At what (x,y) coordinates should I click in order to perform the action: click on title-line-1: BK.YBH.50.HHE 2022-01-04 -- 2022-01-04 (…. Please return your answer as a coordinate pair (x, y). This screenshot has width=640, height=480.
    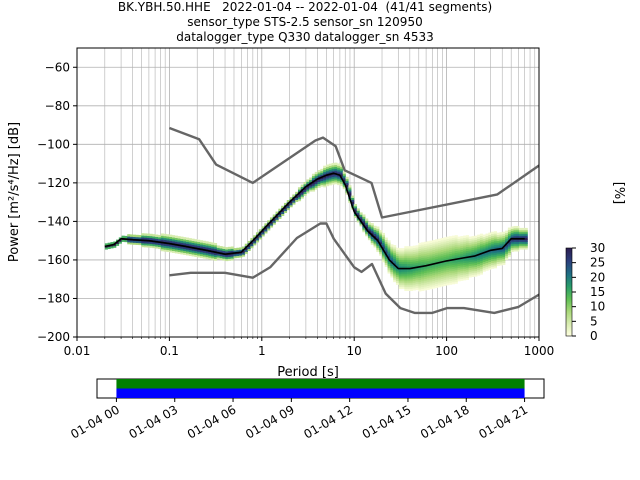
    Looking at the image, I should click on (305, 7).